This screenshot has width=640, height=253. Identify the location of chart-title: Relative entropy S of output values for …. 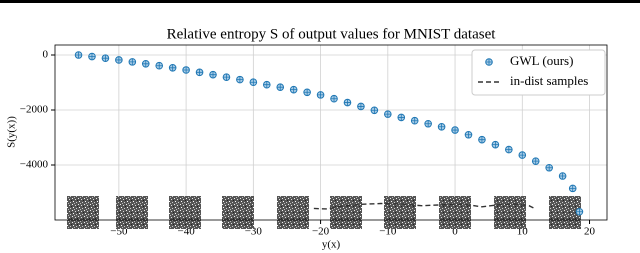
(332, 34).